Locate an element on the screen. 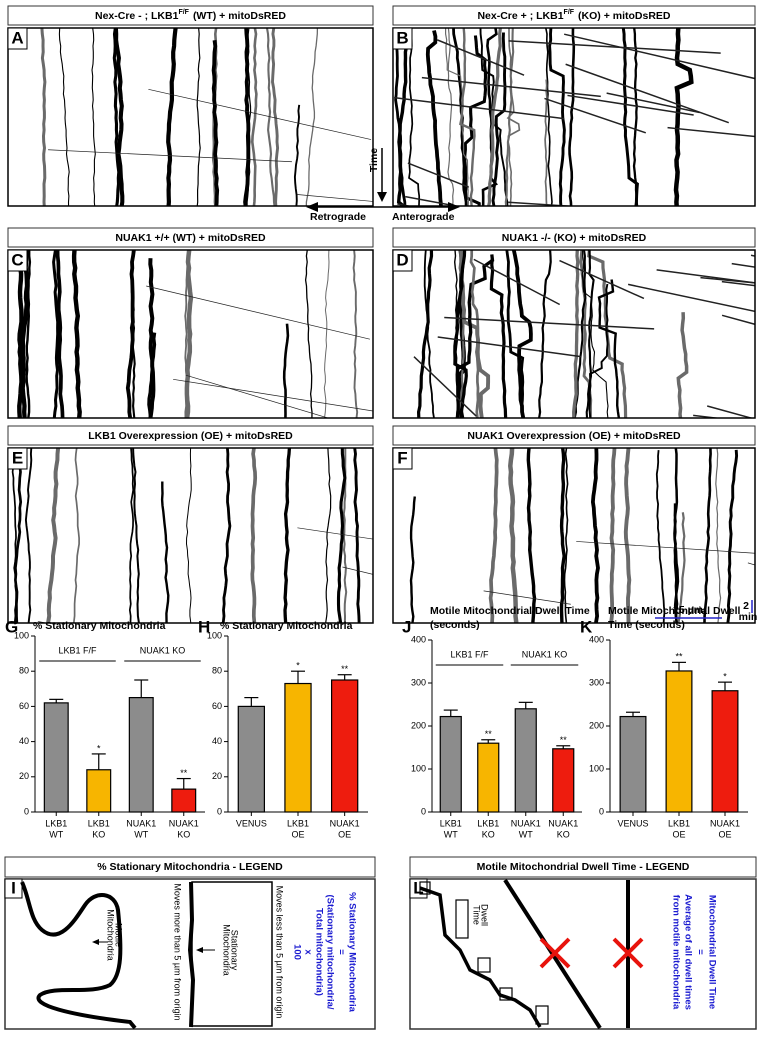  retrograde-label: Retrograde is located at coordinates (338, 217).